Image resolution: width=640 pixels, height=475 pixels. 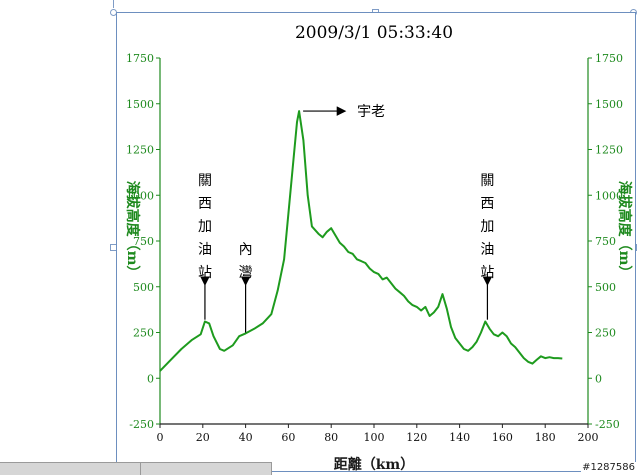 What do you see at coordinates (607, 424) in the screenshot?
I see `y-tick-label-right: -250` at bounding box center [607, 424].